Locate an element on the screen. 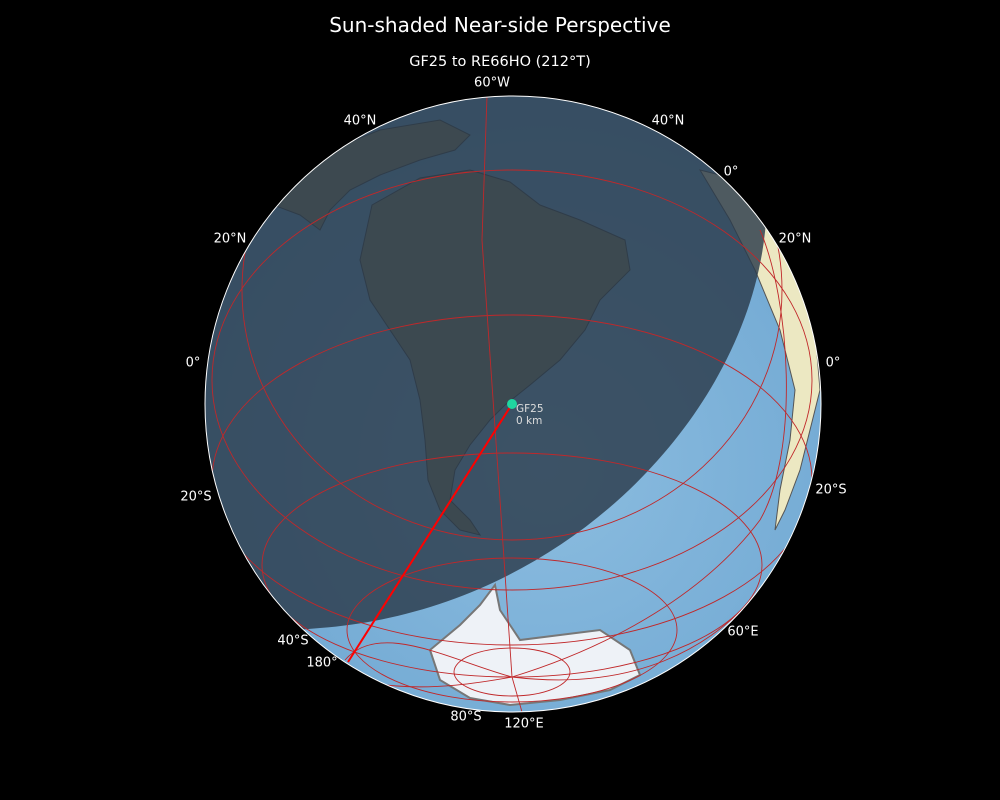 The image size is (1000, 800). label-40n-east: 40°N is located at coordinates (668, 121).